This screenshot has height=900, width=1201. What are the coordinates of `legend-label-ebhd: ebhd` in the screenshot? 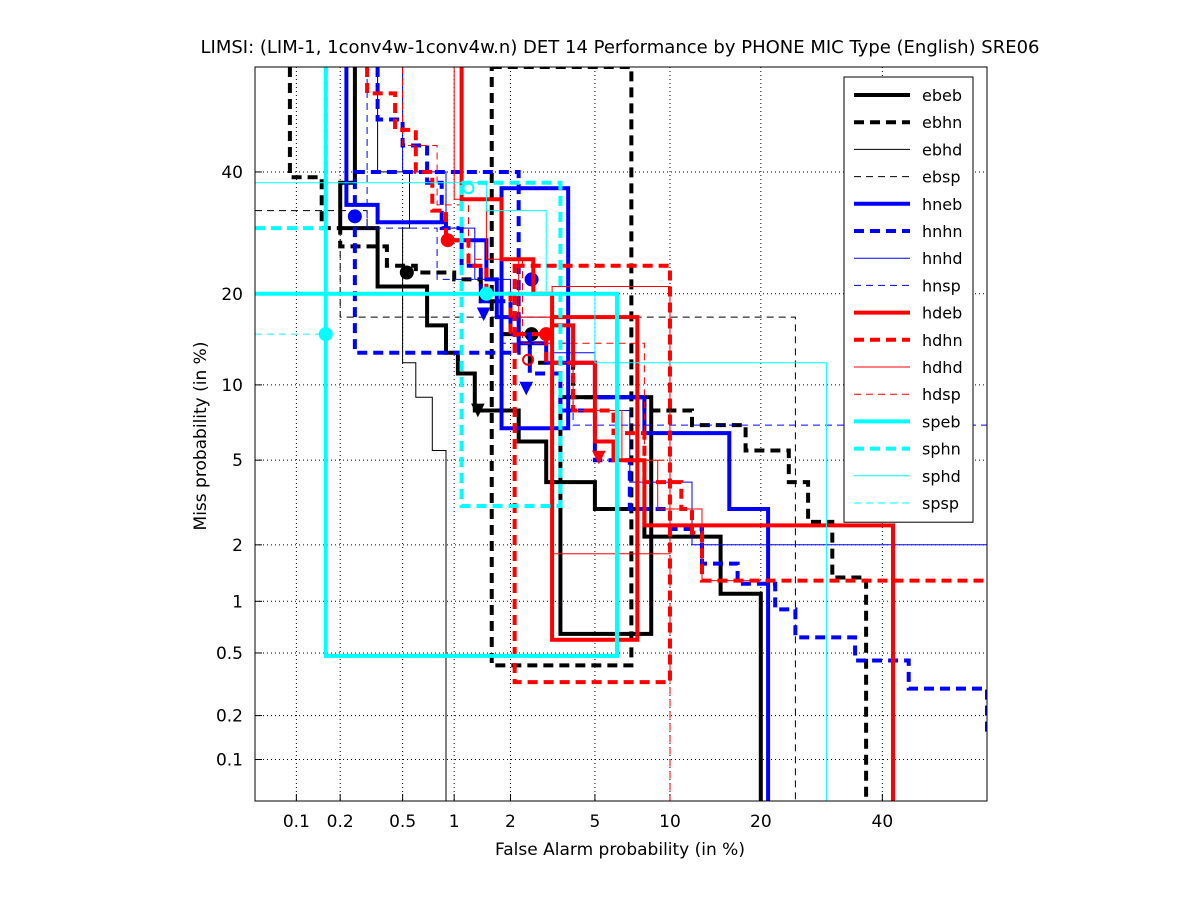 It's located at (942, 149).